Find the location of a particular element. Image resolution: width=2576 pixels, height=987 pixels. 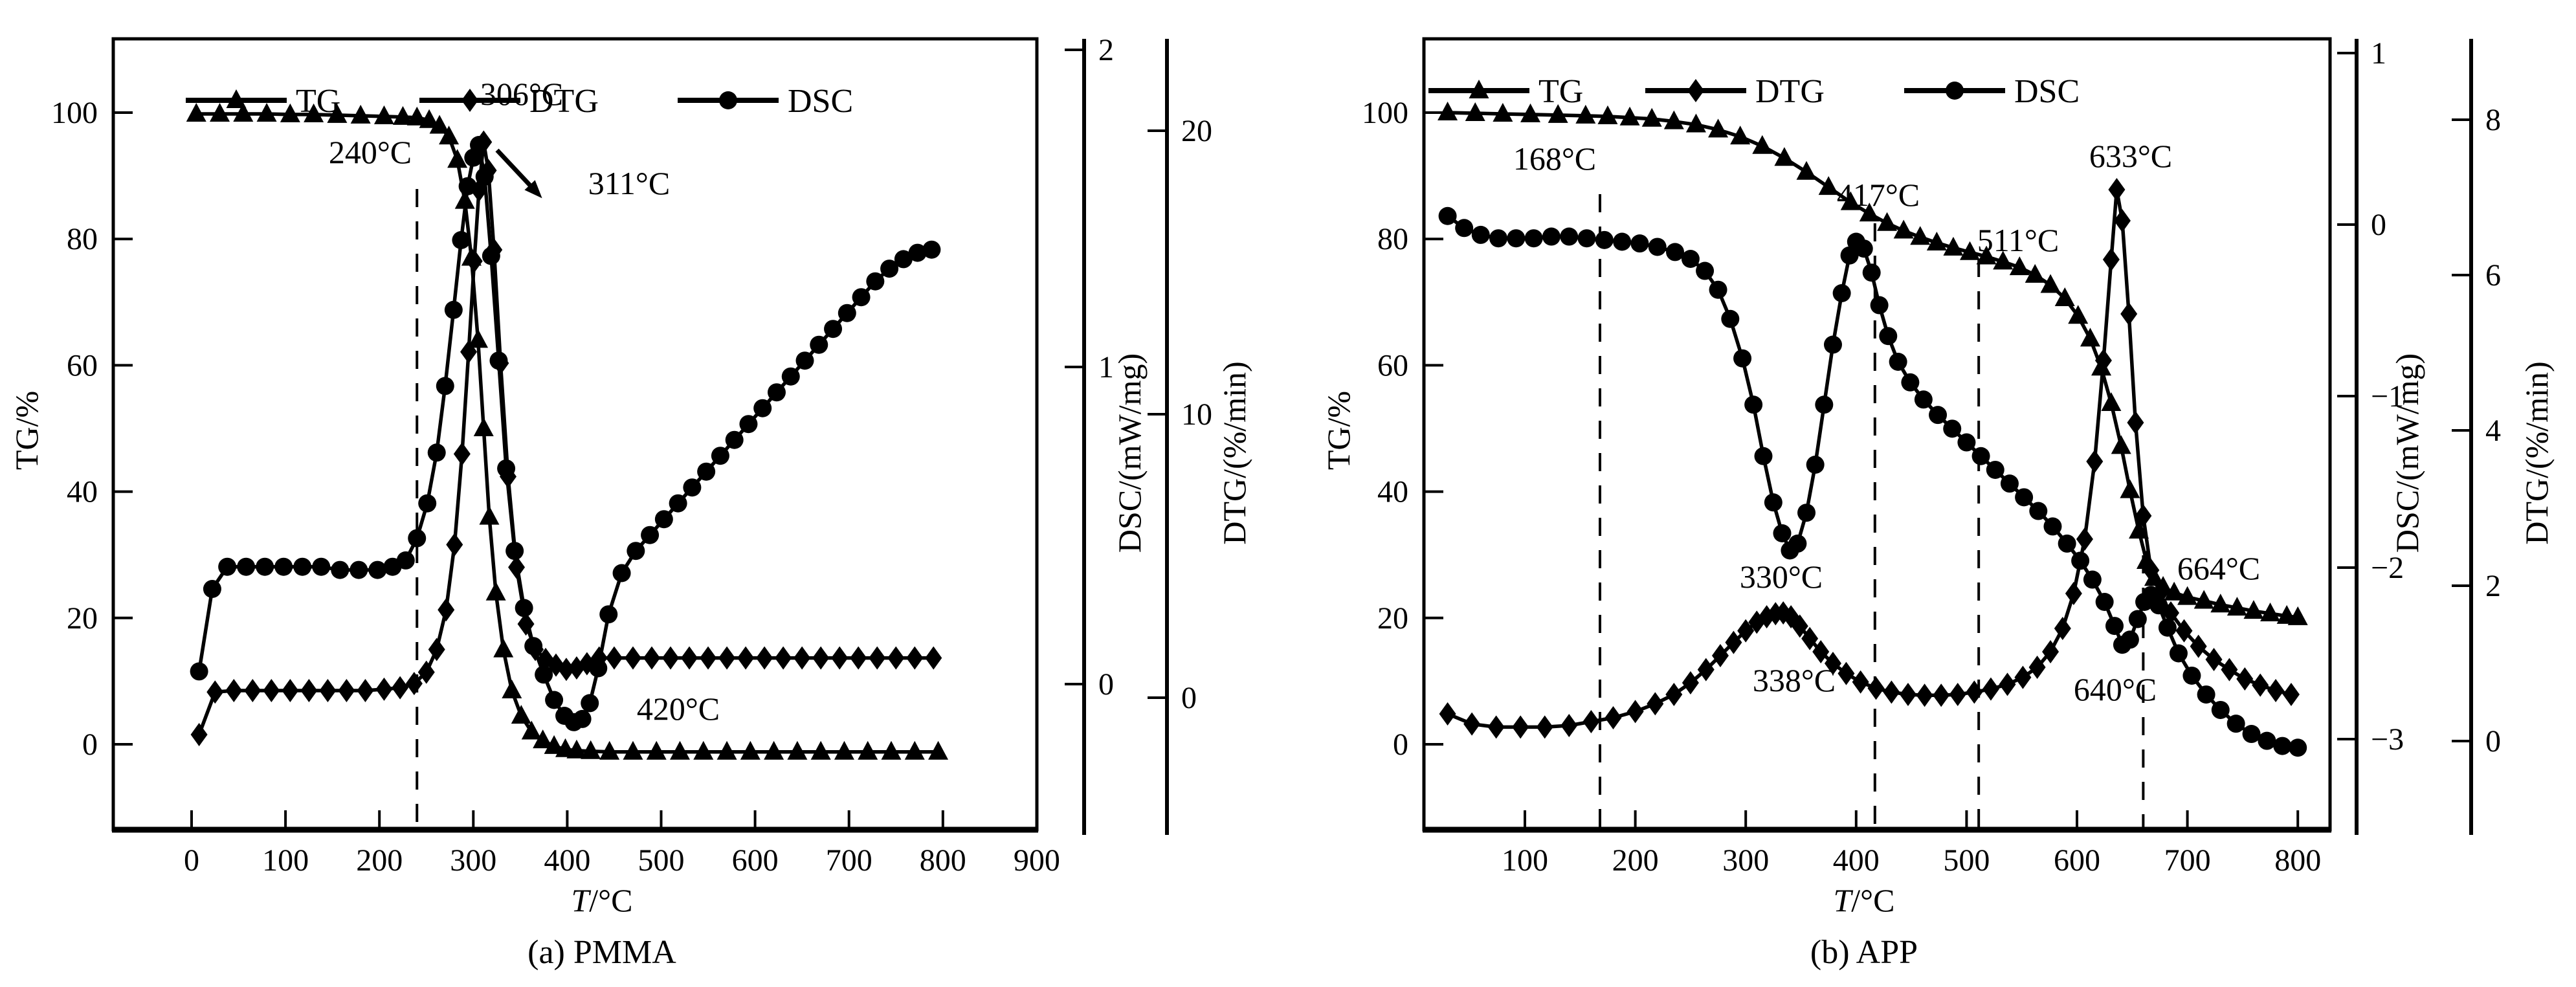

legend: TG DTG DSC is located at coordinates (1754, 91).